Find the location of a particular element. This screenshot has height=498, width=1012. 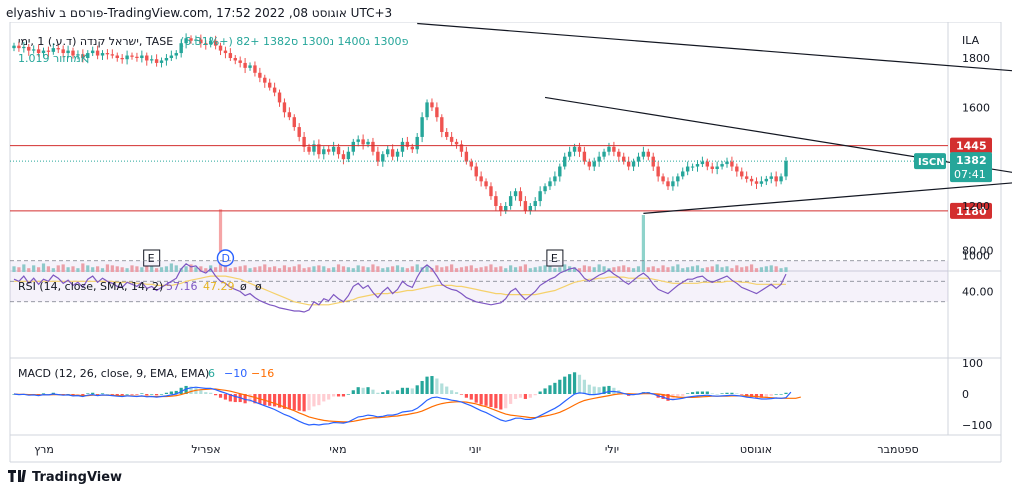

rsi-legend-v4: ø is located at coordinates (258, 286).